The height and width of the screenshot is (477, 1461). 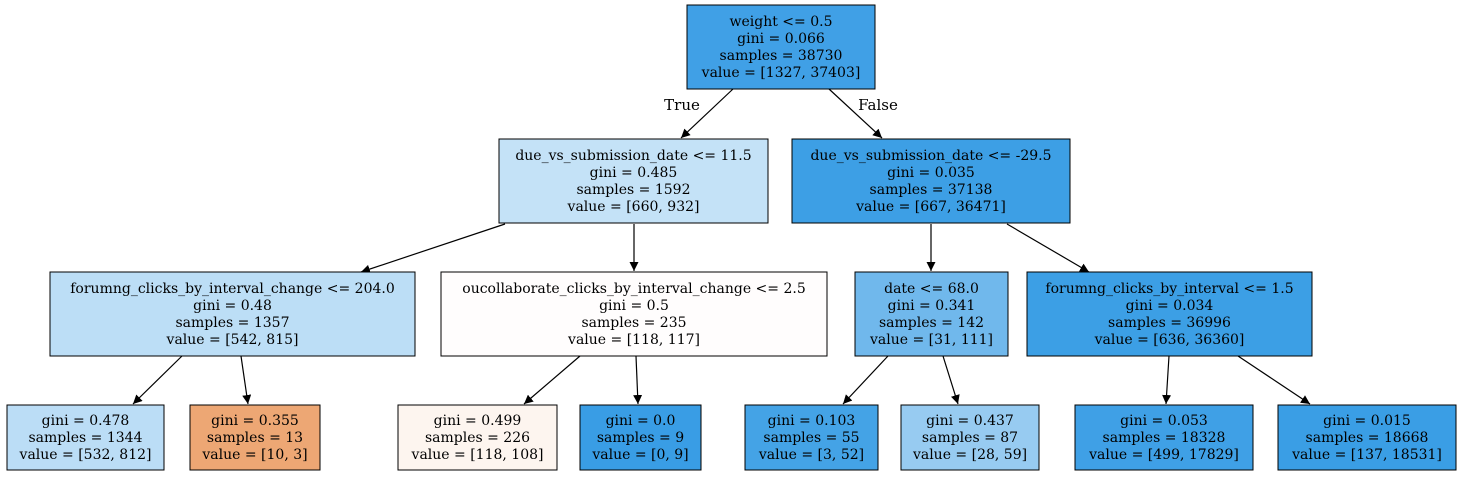 I want to click on tree-node-line: value = [137, 18531], so click(x=1366, y=455).